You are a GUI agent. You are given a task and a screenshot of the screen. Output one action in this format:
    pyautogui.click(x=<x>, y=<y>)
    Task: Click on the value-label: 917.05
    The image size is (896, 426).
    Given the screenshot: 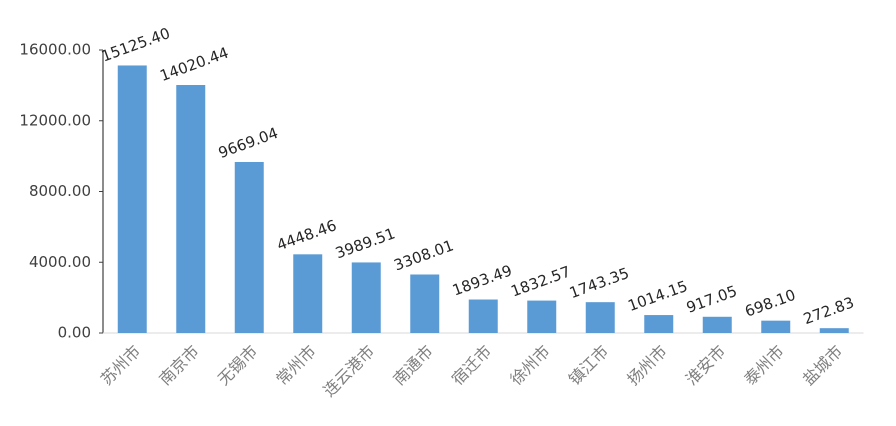 What is the action you would take?
    pyautogui.click(x=711, y=299)
    